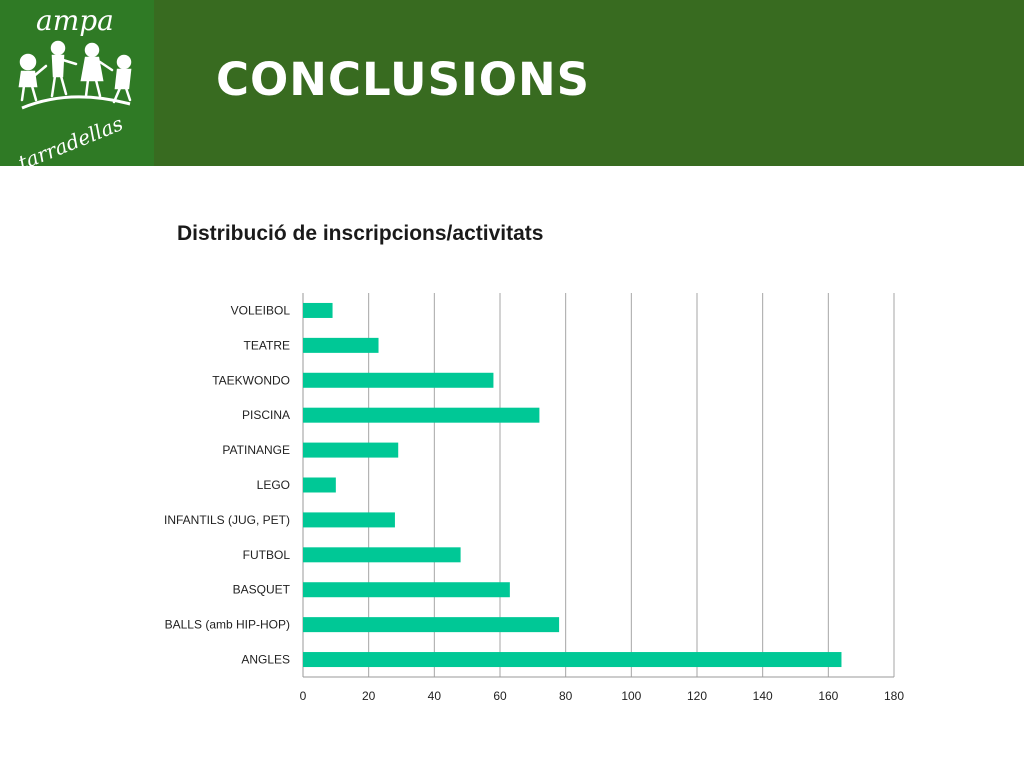  What do you see at coordinates (360, 233) in the screenshot?
I see `chart-title: Distribució de inscripcions/activitats` at bounding box center [360, 233].